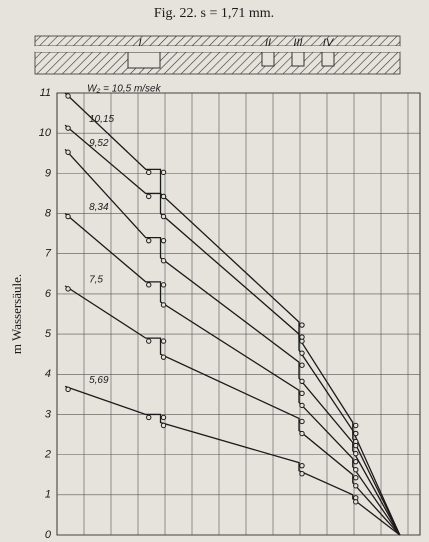 Image resolution: width=429 pixels, height=542 pixels. I want to click on series-label: 5,69, so click(99, 380).